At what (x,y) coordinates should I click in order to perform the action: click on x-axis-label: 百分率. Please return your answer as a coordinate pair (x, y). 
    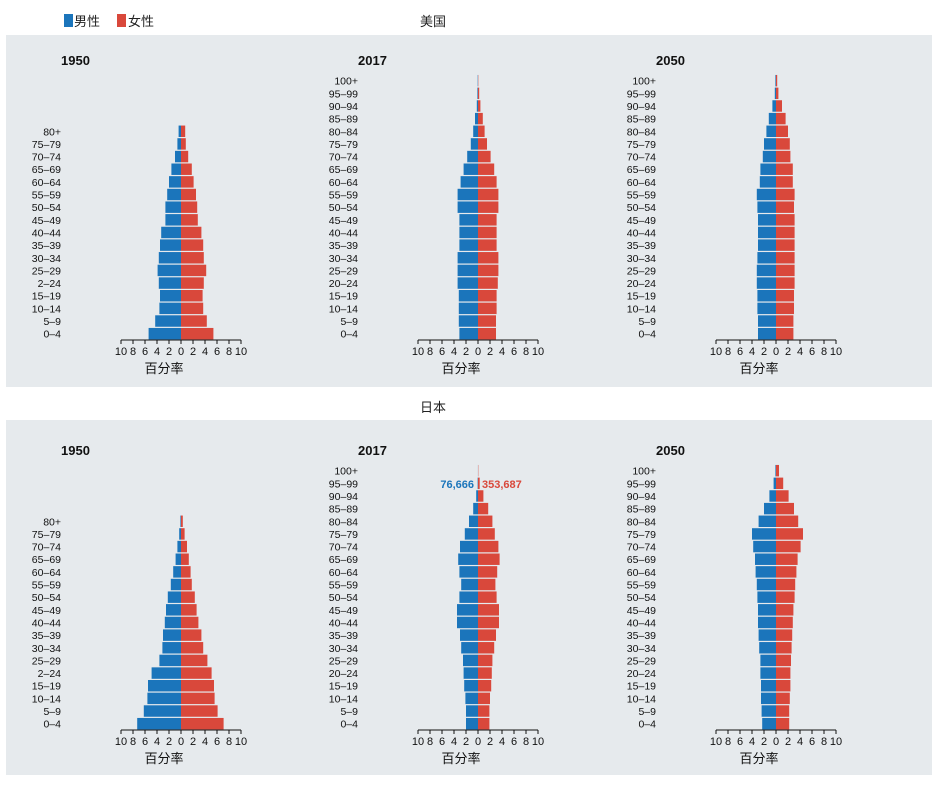
    Looking at the image, I should click on (163, 758).